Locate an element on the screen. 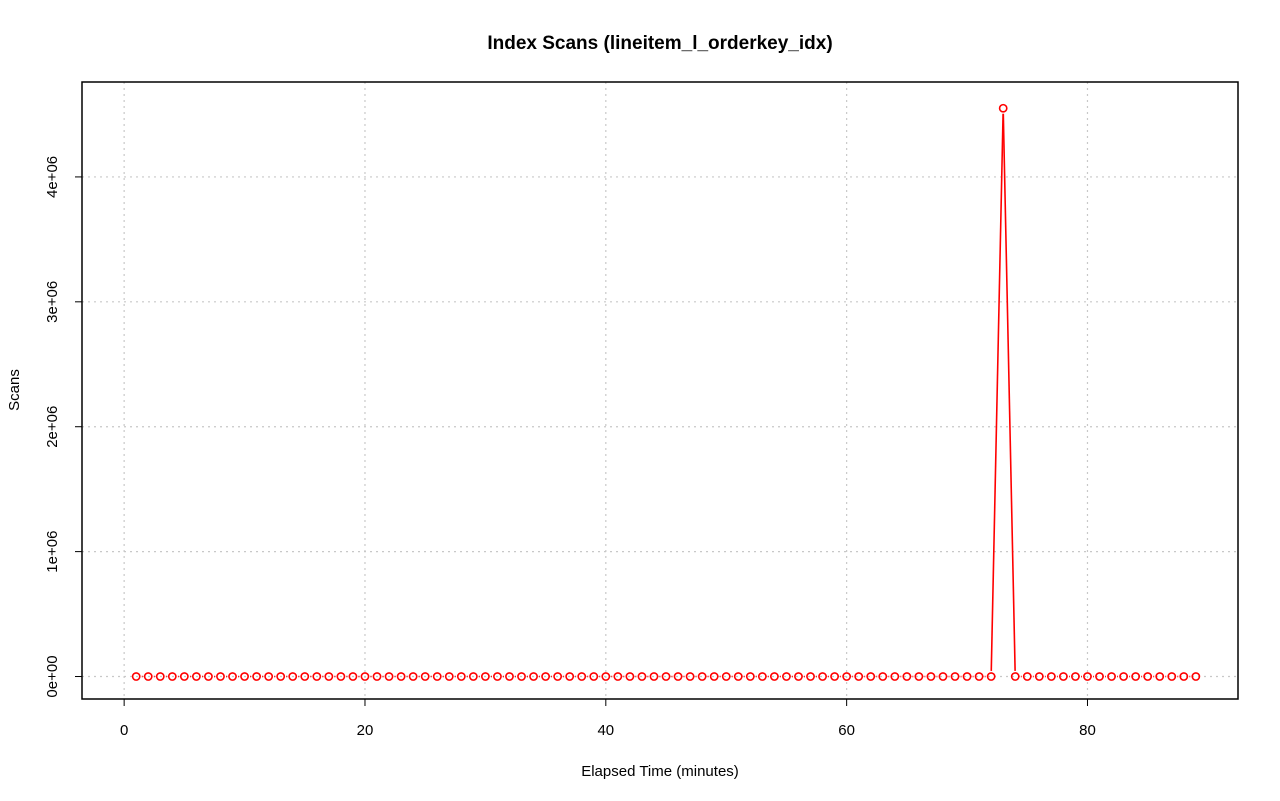  y-axis: 0e+00 1e+06 2e+06 3e+06 4e+06 is located at coordinates (63, 427).